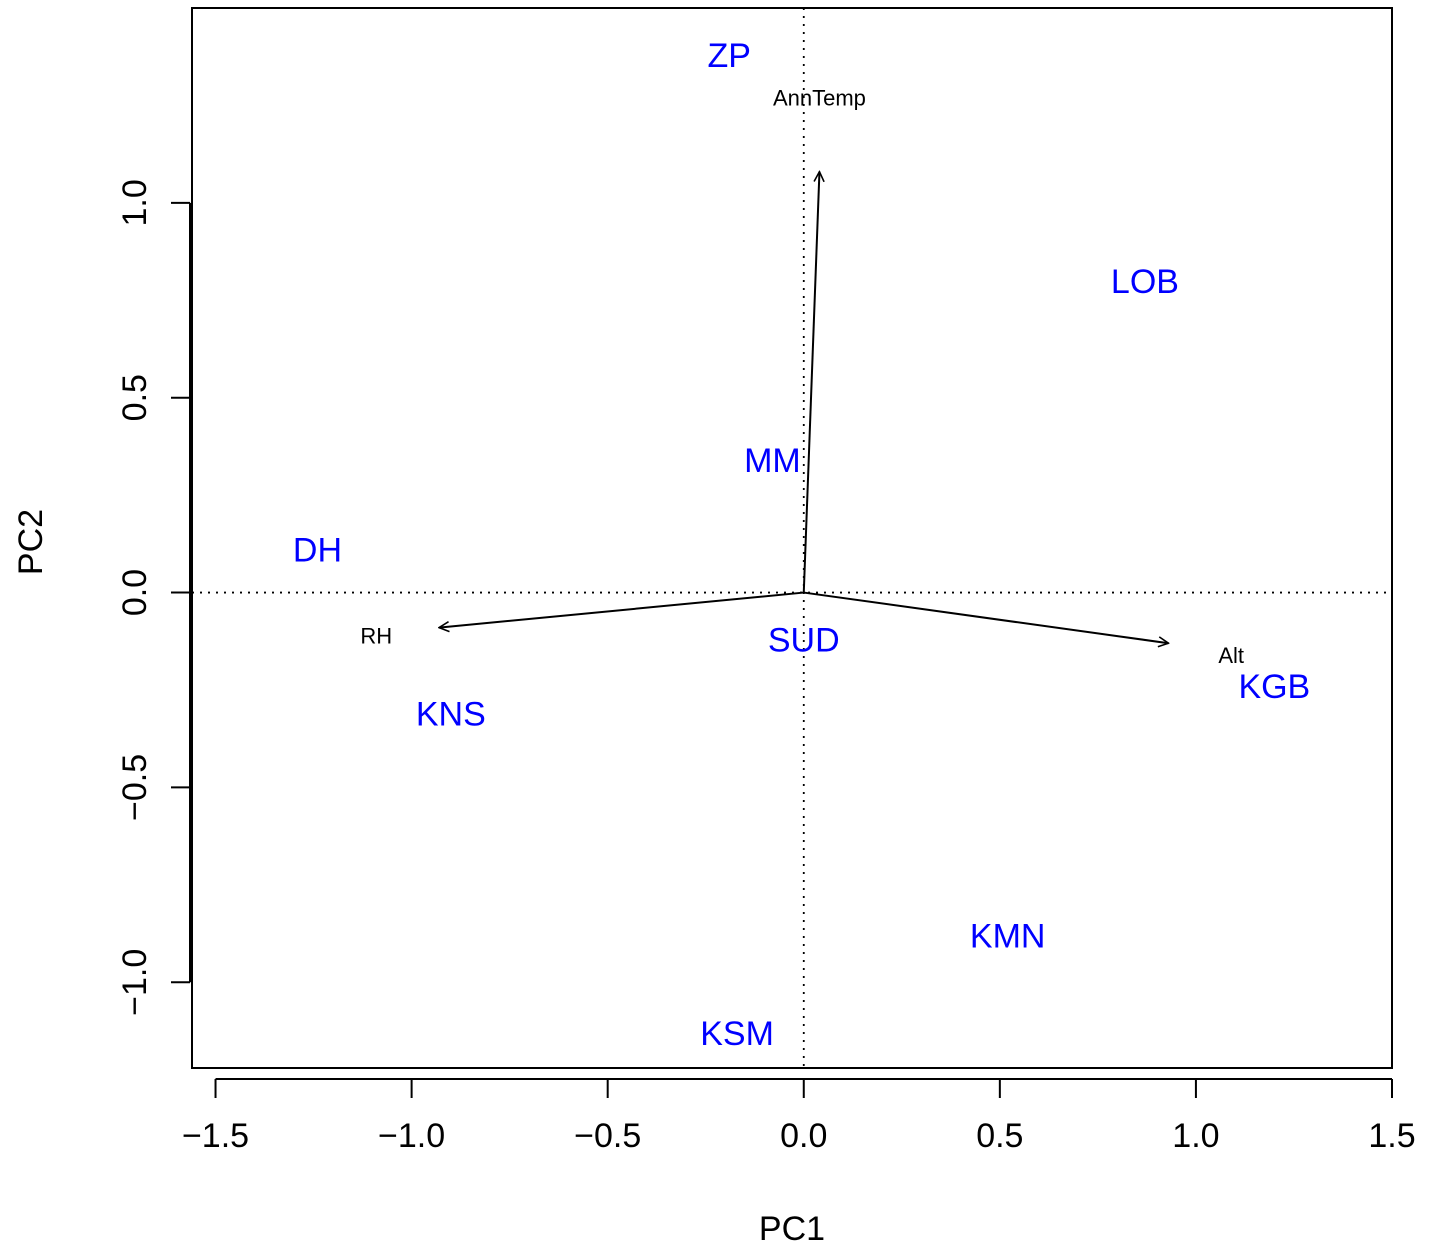 The width and height of the screenshot is (1429, 1251). I want to click on x-tick-label: 1.0, so click(1195, 1136).